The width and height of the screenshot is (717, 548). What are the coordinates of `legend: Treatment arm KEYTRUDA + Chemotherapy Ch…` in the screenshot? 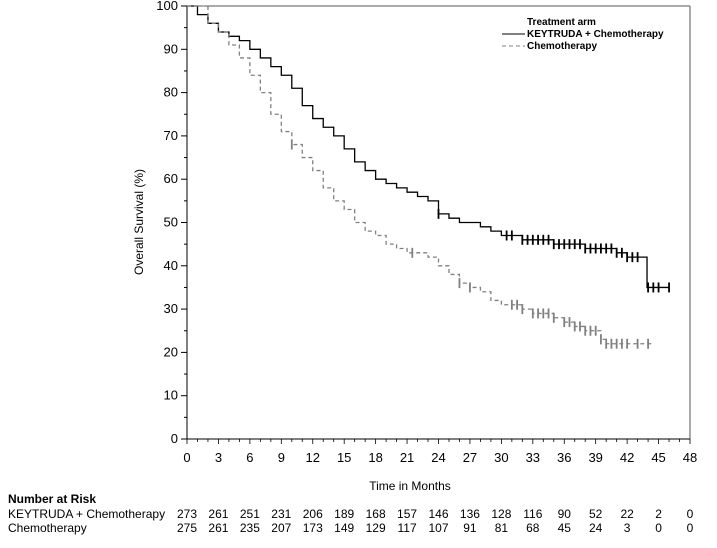 It's located at (583, 34).